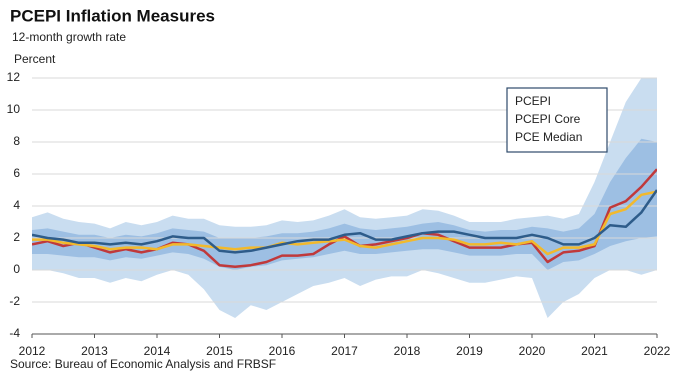  I want to click on y-tick-label: 12, so click(14, 77).